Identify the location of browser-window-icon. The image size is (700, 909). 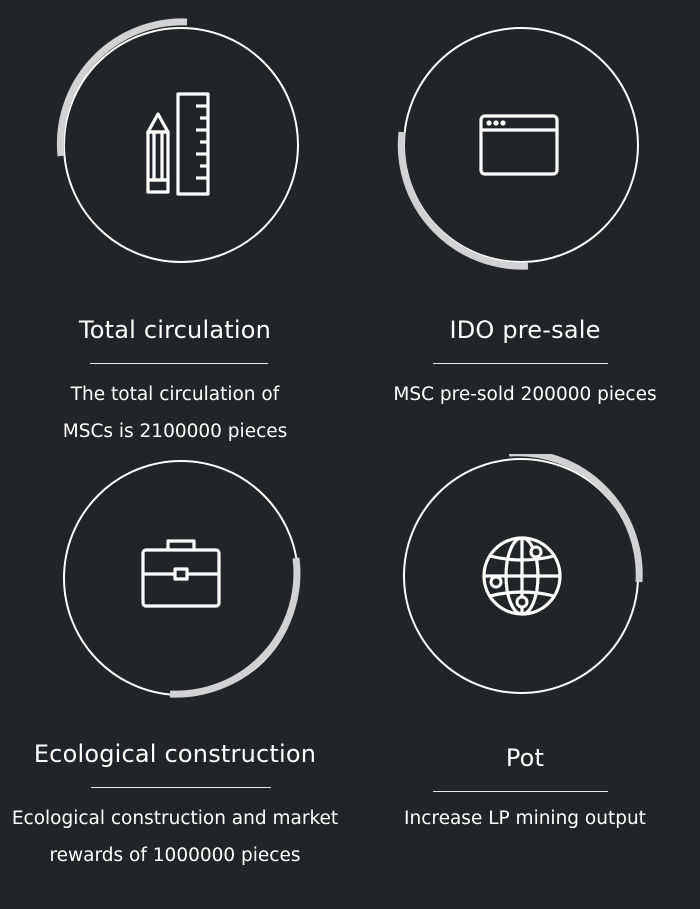
(519, 145).